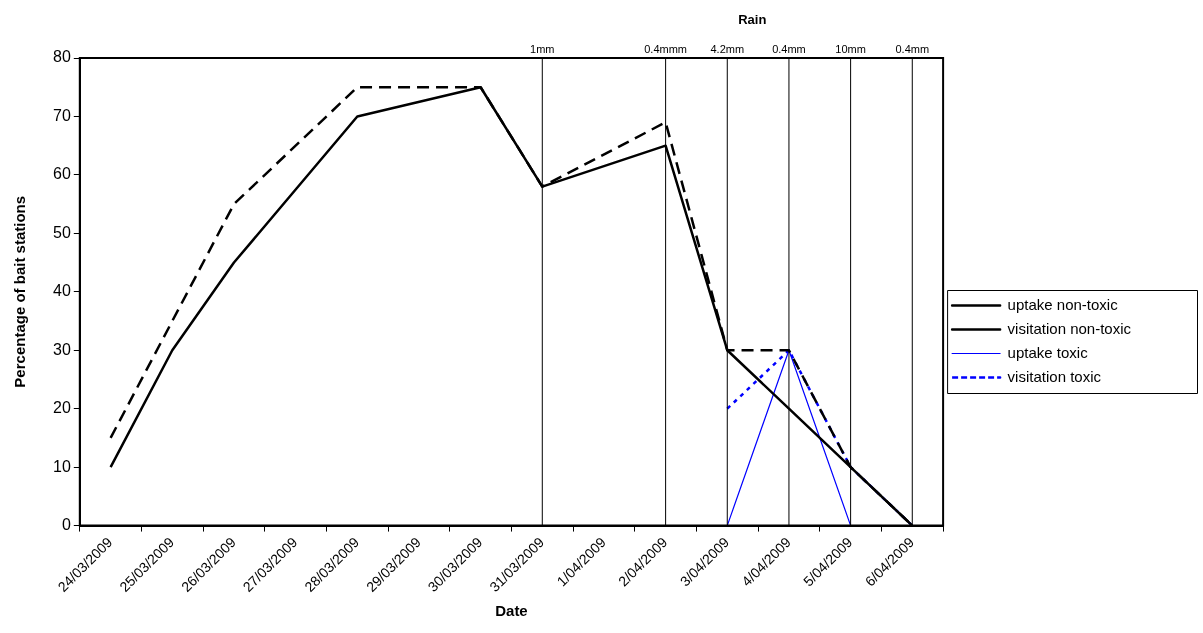 This screenshot has height=633, width=1203. I want to click on y-tick-label: 0, so click(66, 524).